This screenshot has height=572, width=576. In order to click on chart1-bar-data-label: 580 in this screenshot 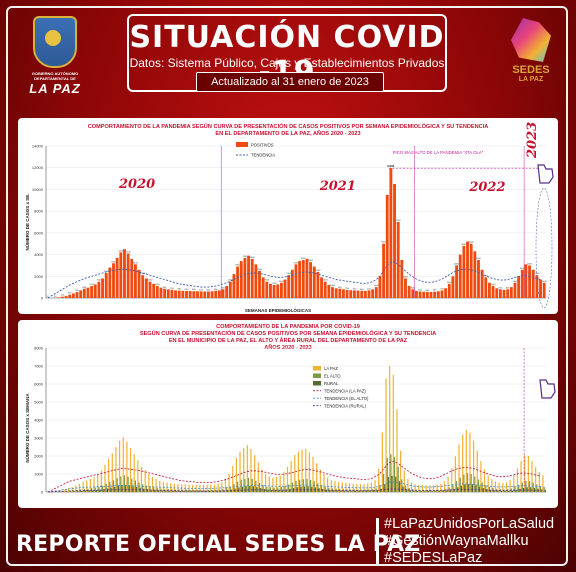, I will do `click(435, 291)`.